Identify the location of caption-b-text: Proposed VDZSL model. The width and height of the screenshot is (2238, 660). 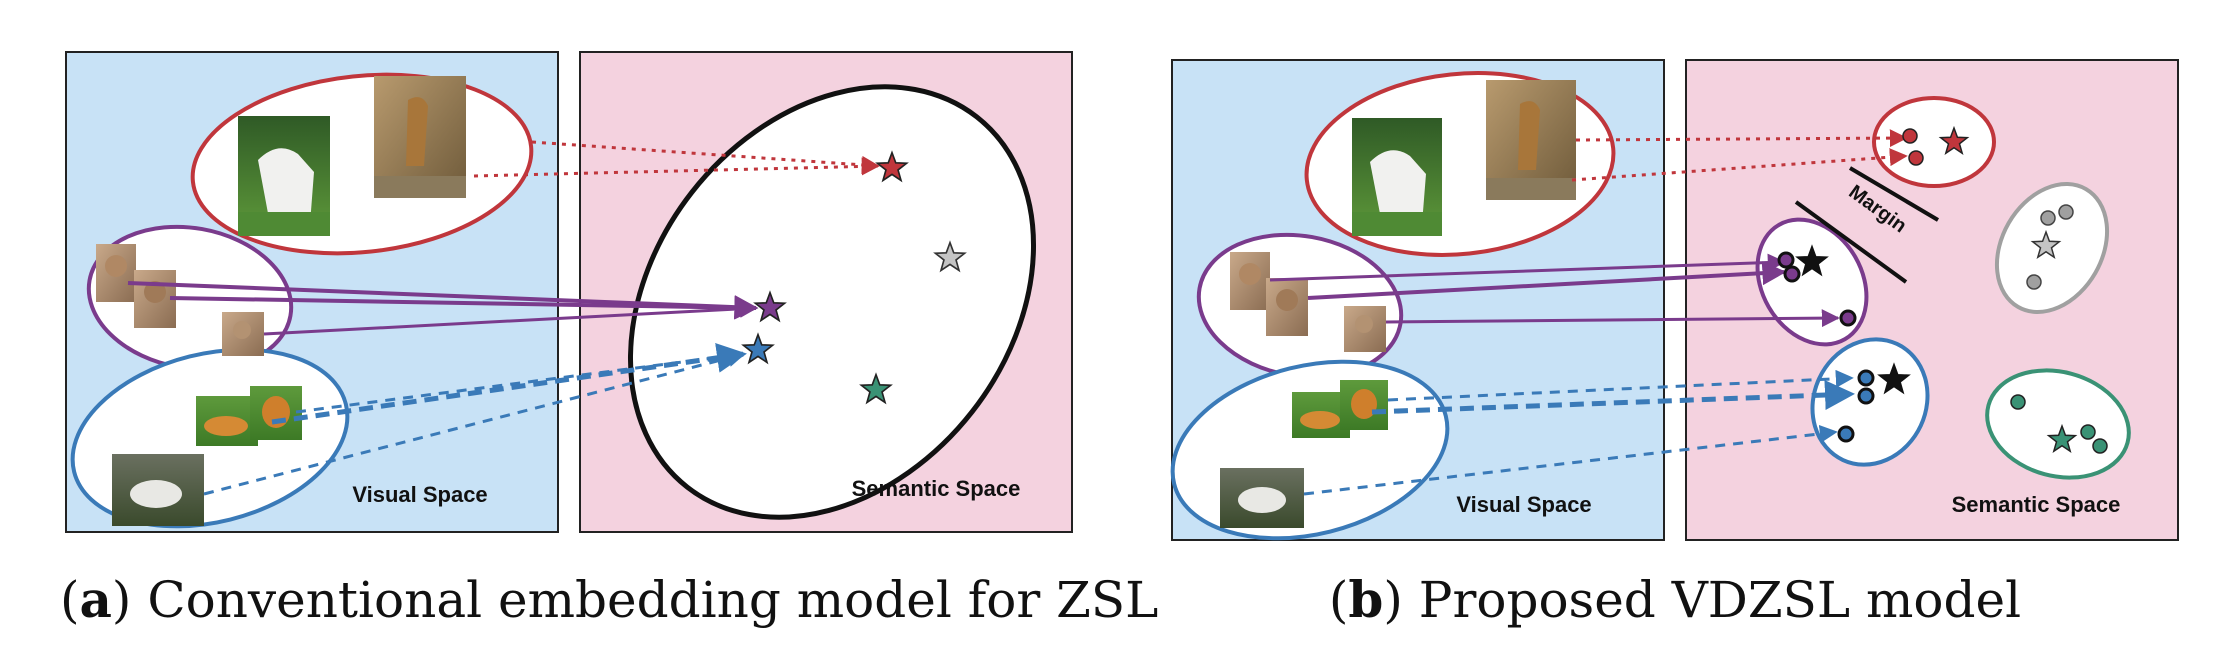
(1720, 600).